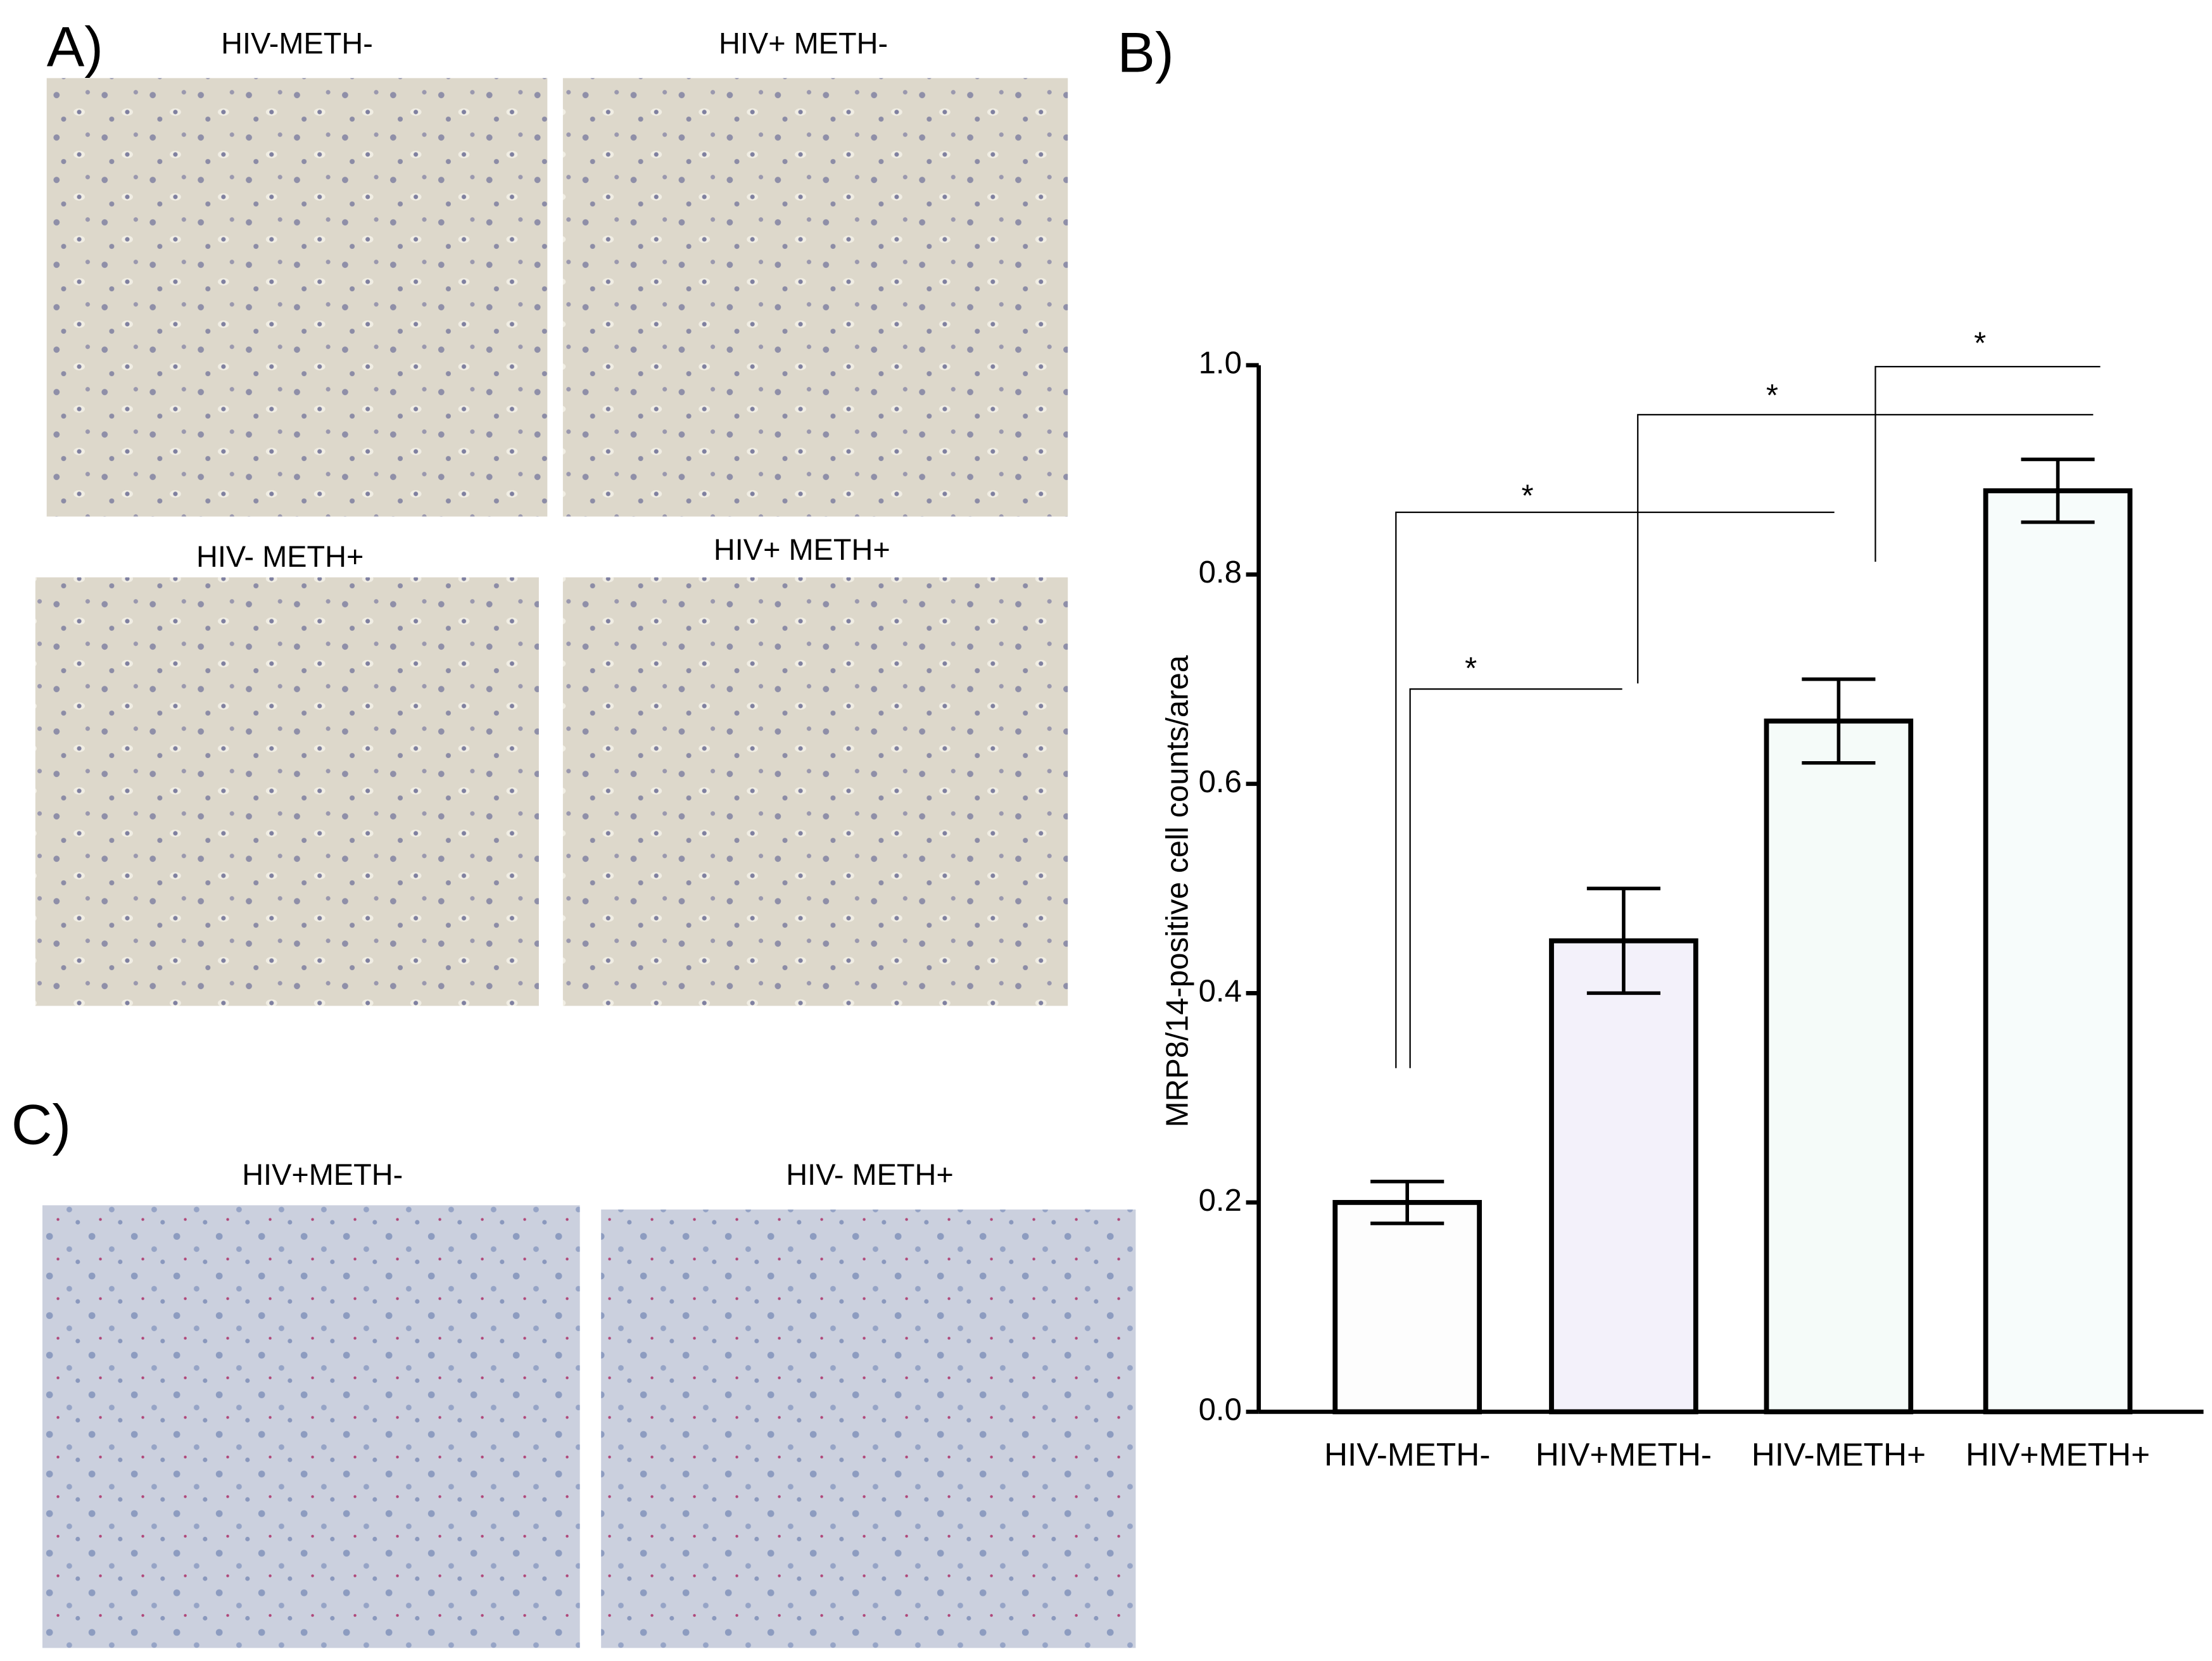 This screenshot has width=2212, height=1661. I want to click on y-tick-label: 0.6, so click(1220, 782).